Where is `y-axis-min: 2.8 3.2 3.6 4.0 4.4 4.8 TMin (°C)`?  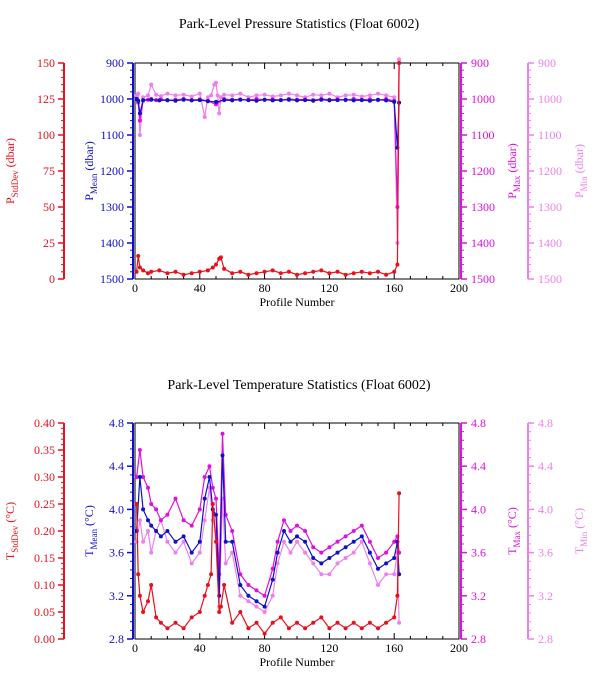
y-axis-min: 2.8 3.2 3.6 4.0 4.4 4.8 TMin (°C) is located at coordinates (558, 531).